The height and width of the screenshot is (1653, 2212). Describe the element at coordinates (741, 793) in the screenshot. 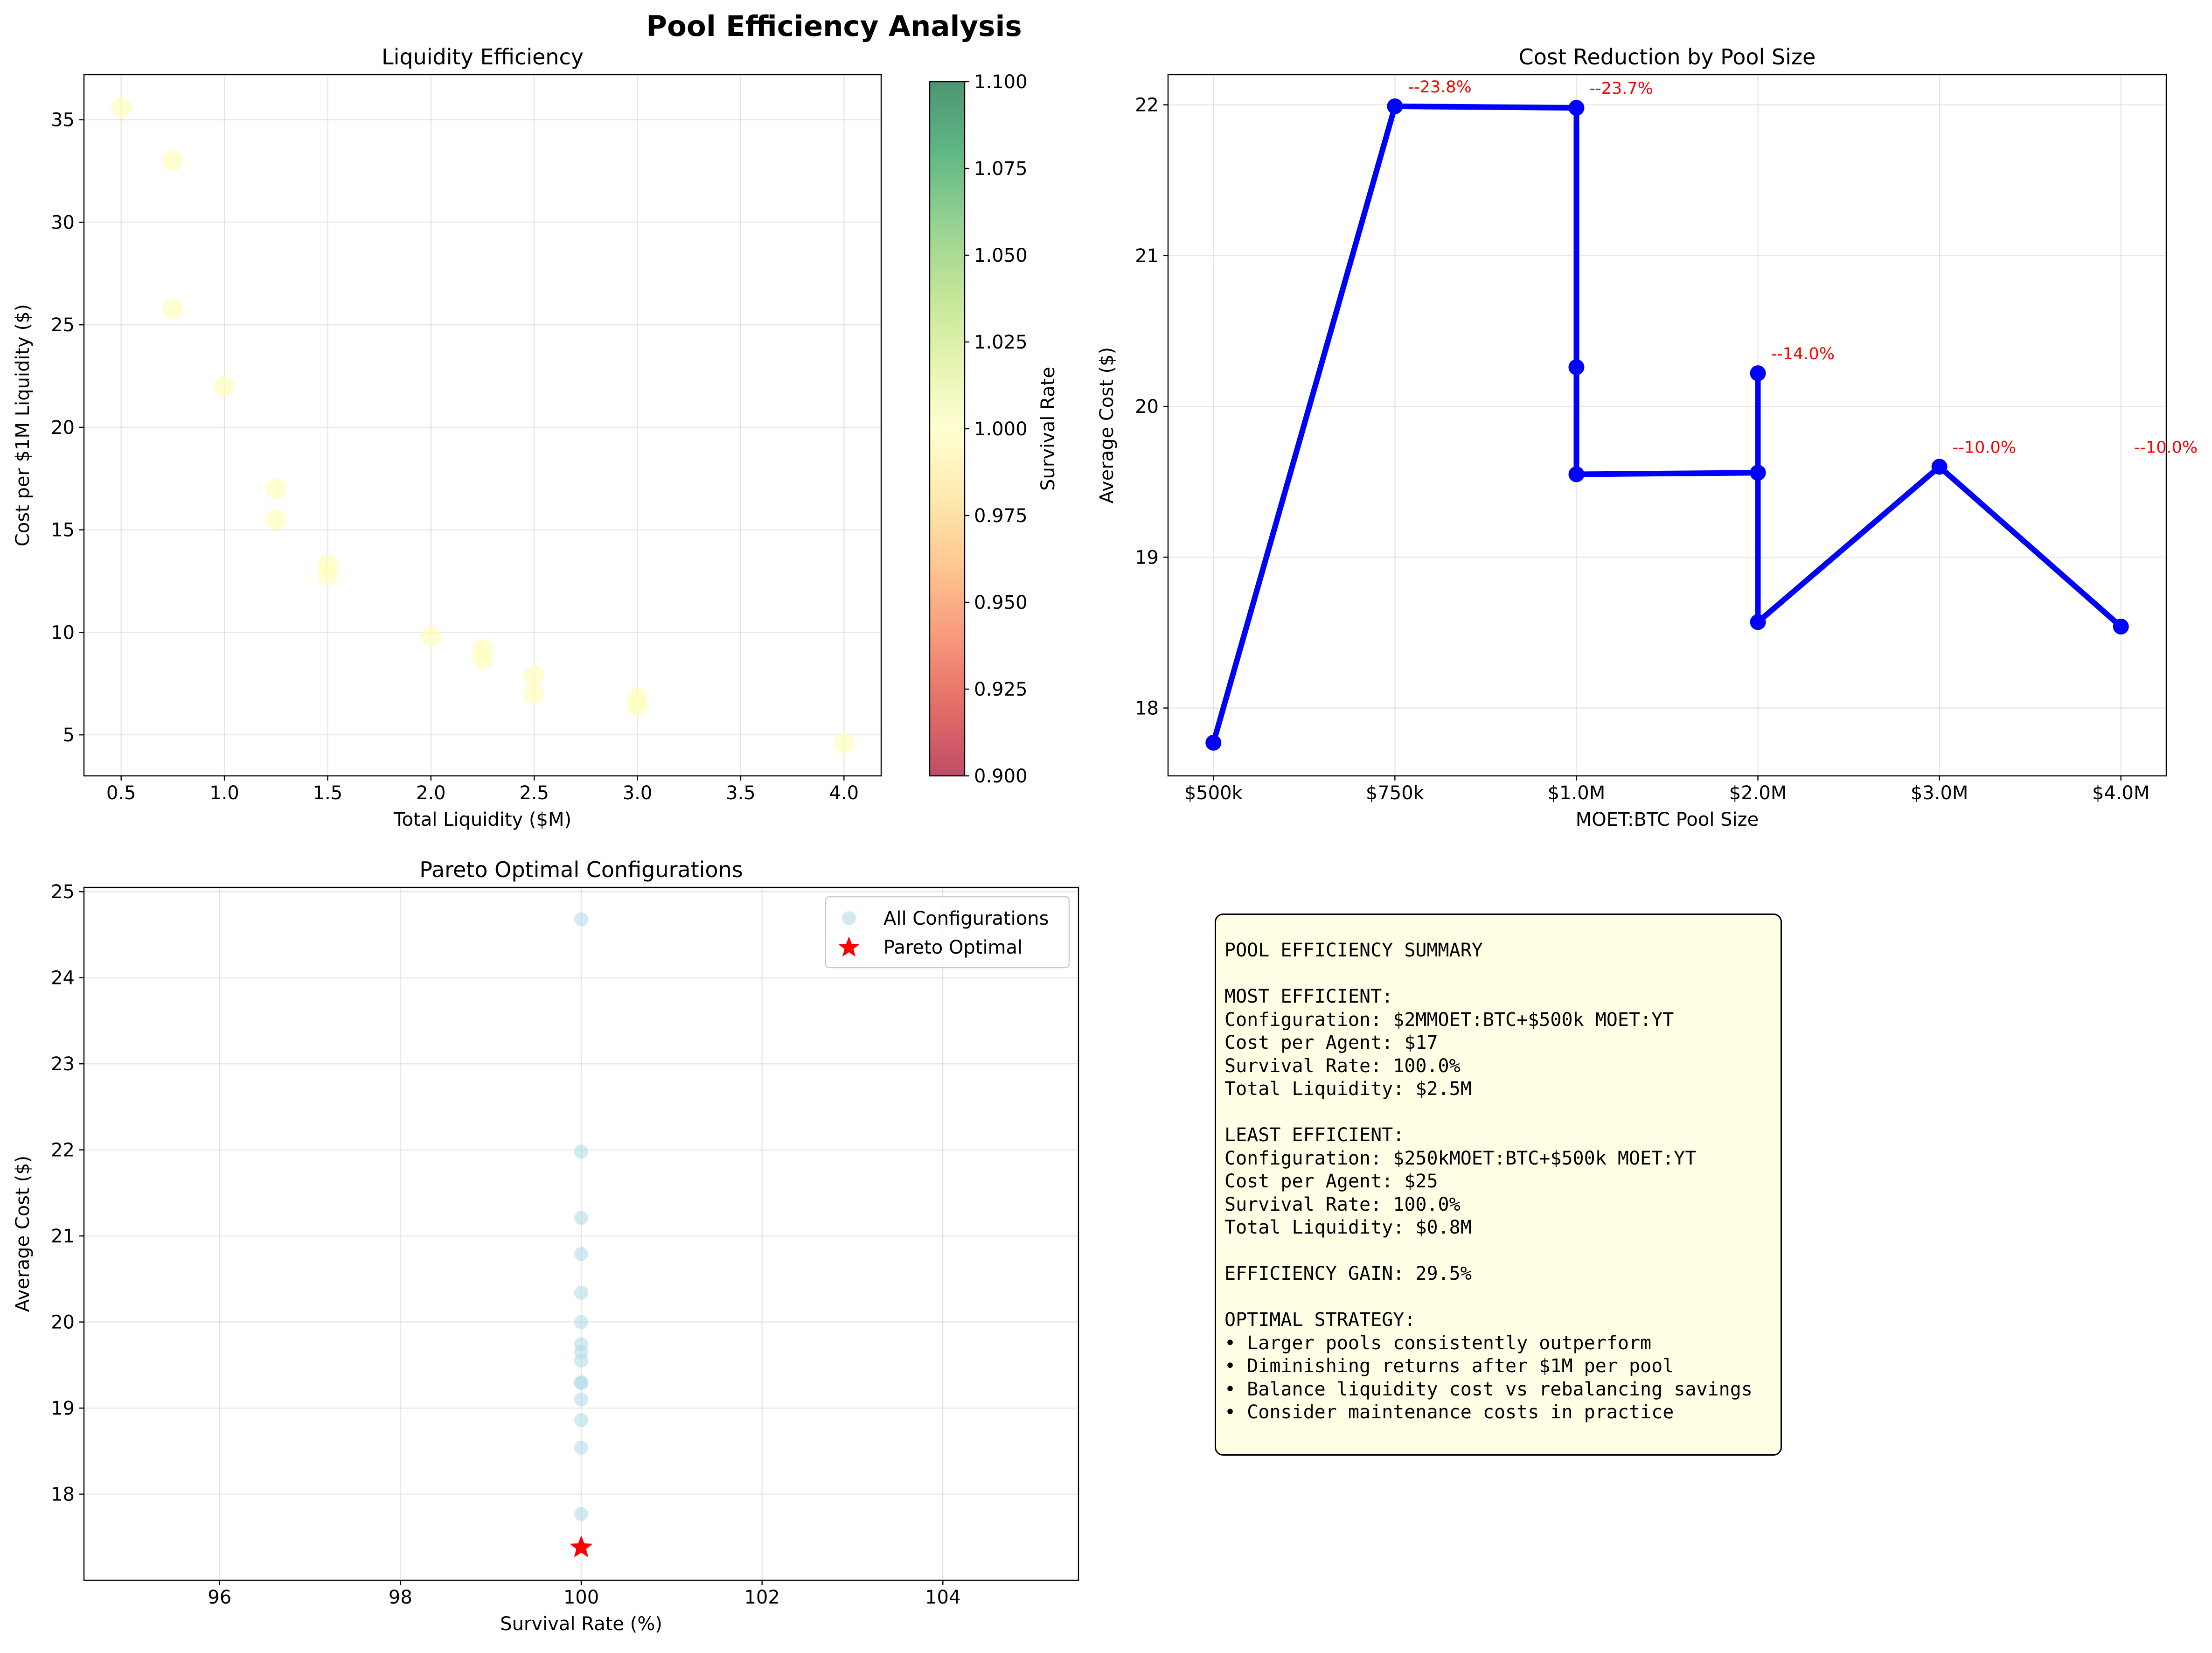

I see `liquidity-xtick-label: 3.5` at that location.